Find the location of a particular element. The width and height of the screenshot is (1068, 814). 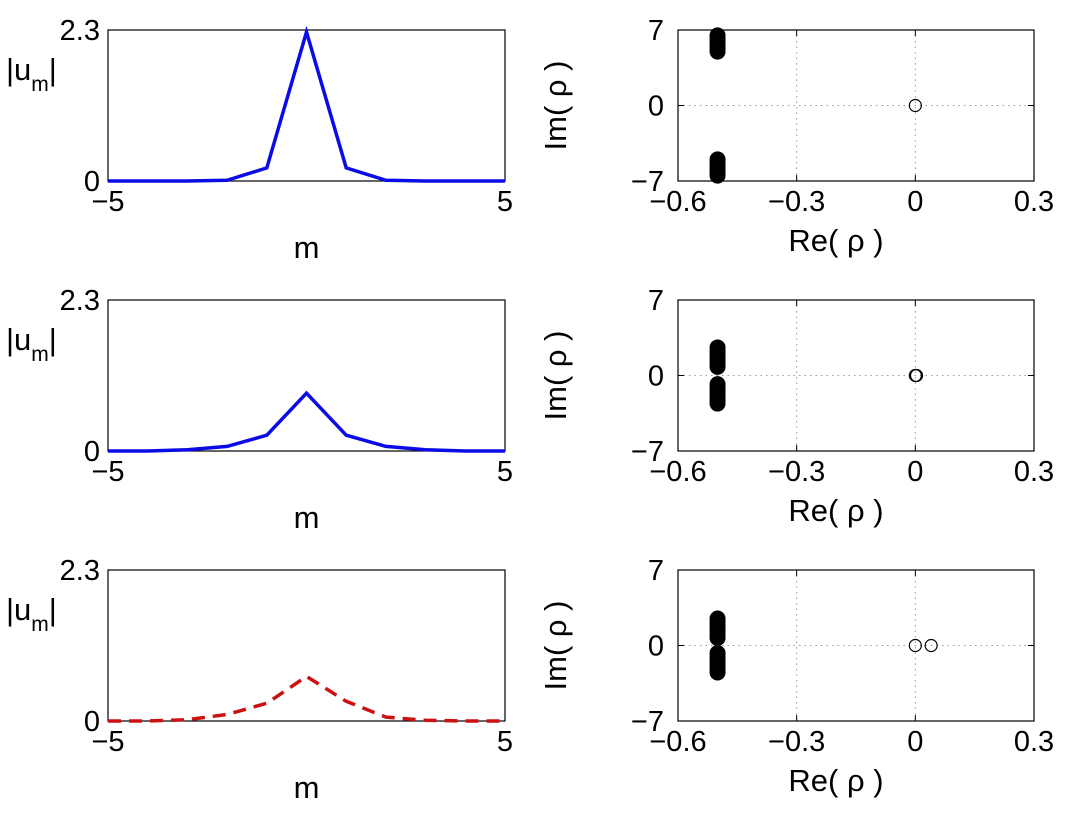

panel-row1-right: −0.6 −0.3 0 0.3 −7 0 7 Re( ρ ) Im( ρ ) is located at coordinates (796, 136).